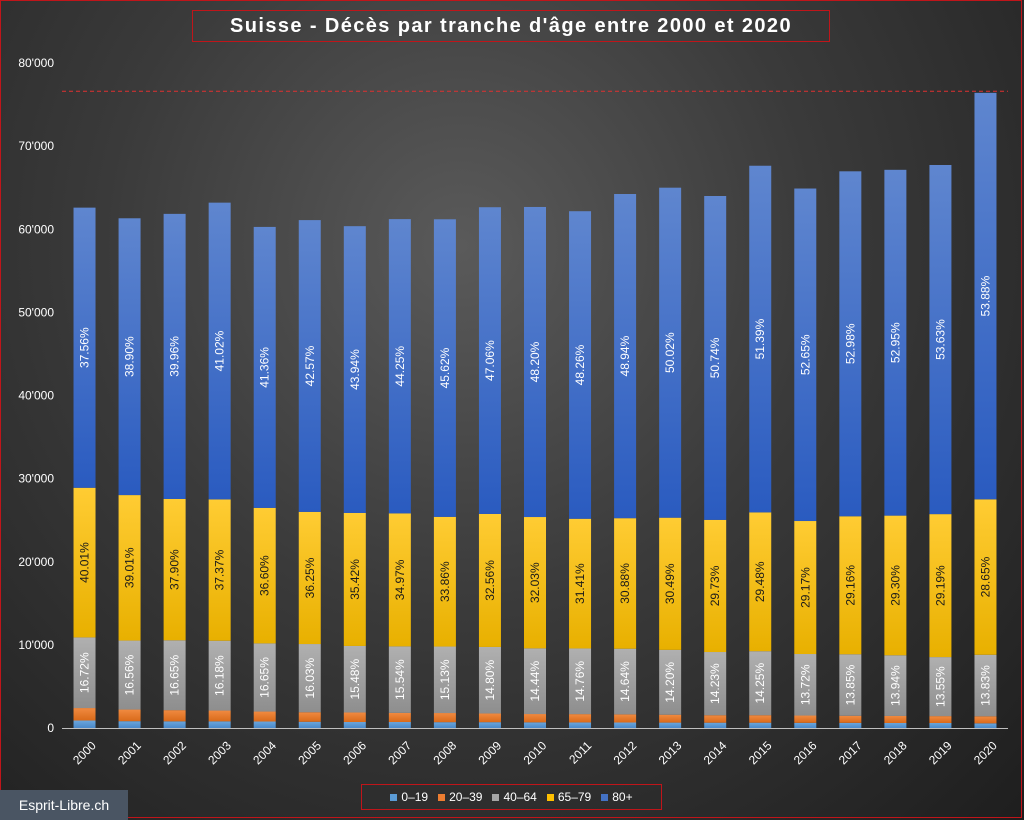 The width and height of the screenshot is (1024, 820). Describe the element at coordinates (264, 752) in the screenshot. I see `x-tick-label: 2004` at that location.